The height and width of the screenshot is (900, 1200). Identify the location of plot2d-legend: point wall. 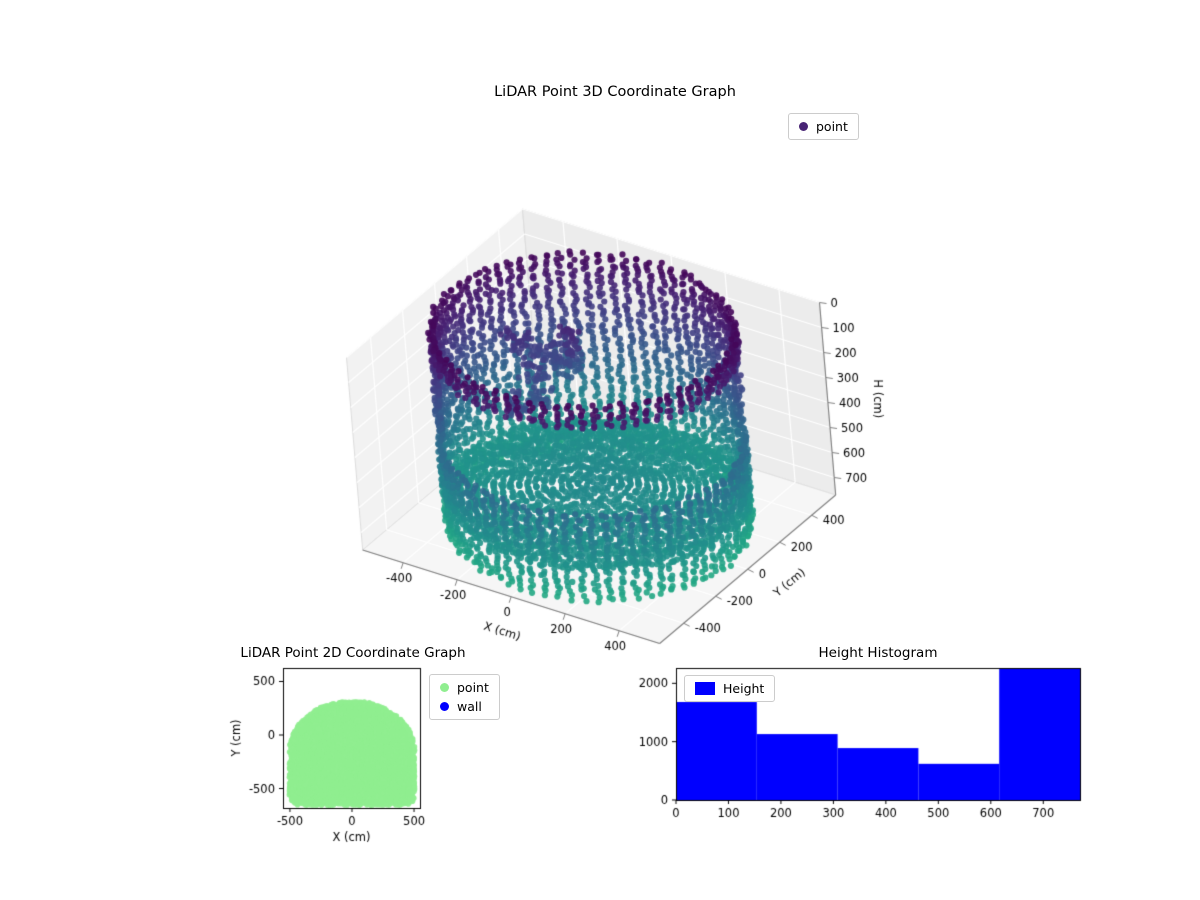
(464, 697).